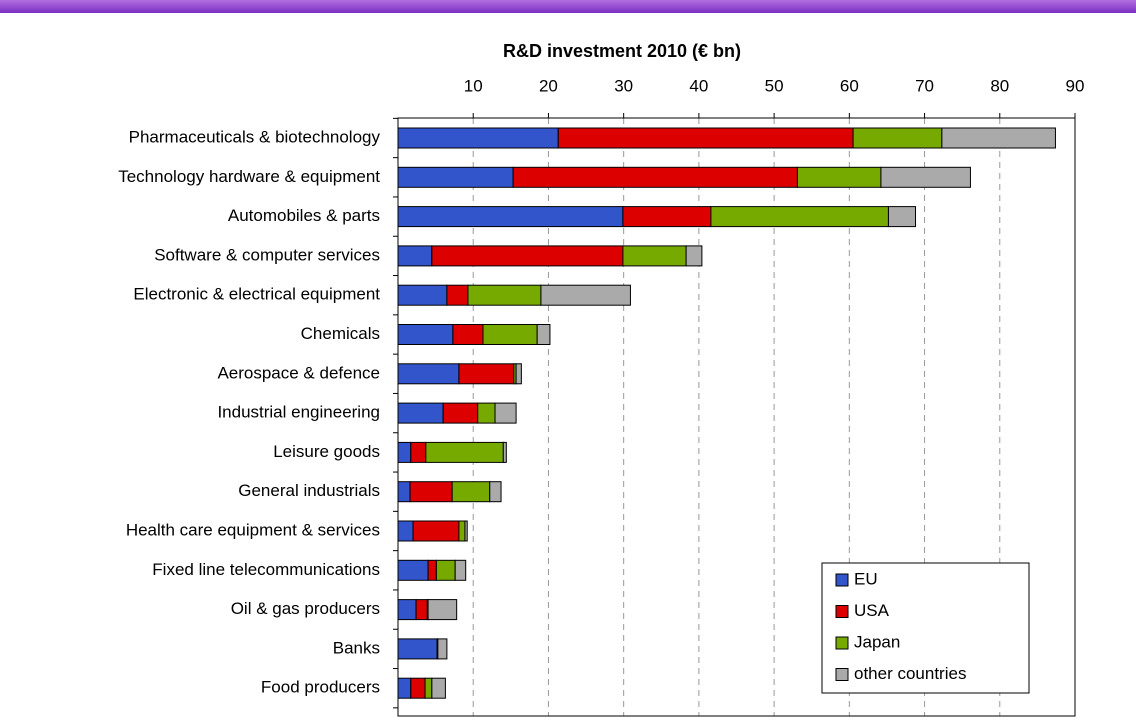  I want to click on x-tick-label: 20, so click(548, 85).